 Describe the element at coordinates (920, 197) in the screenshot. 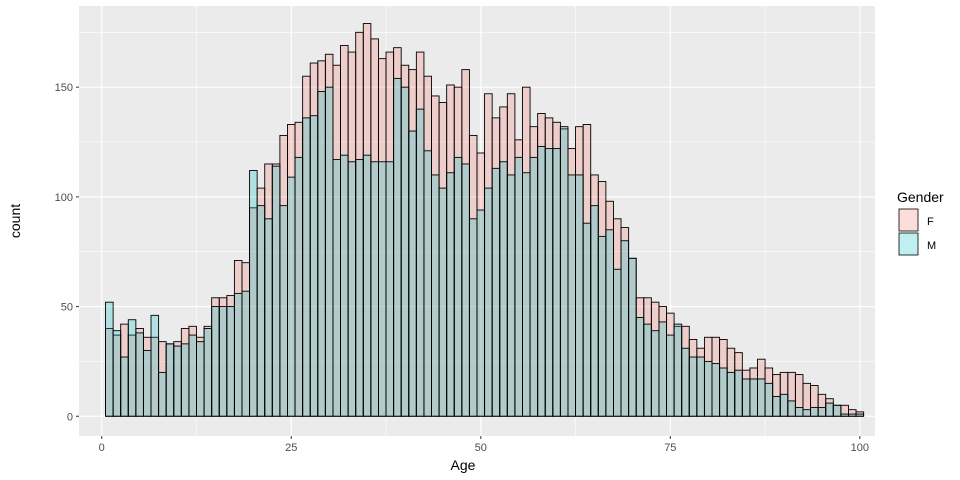

I see `legend-title: Gender` at that location.